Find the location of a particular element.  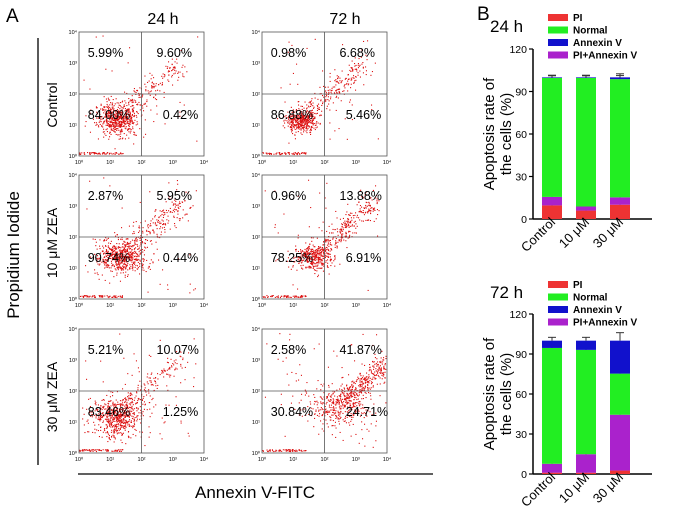

quadrant-percent-lower-right: 6.91% is located at coordinates (363, 258).